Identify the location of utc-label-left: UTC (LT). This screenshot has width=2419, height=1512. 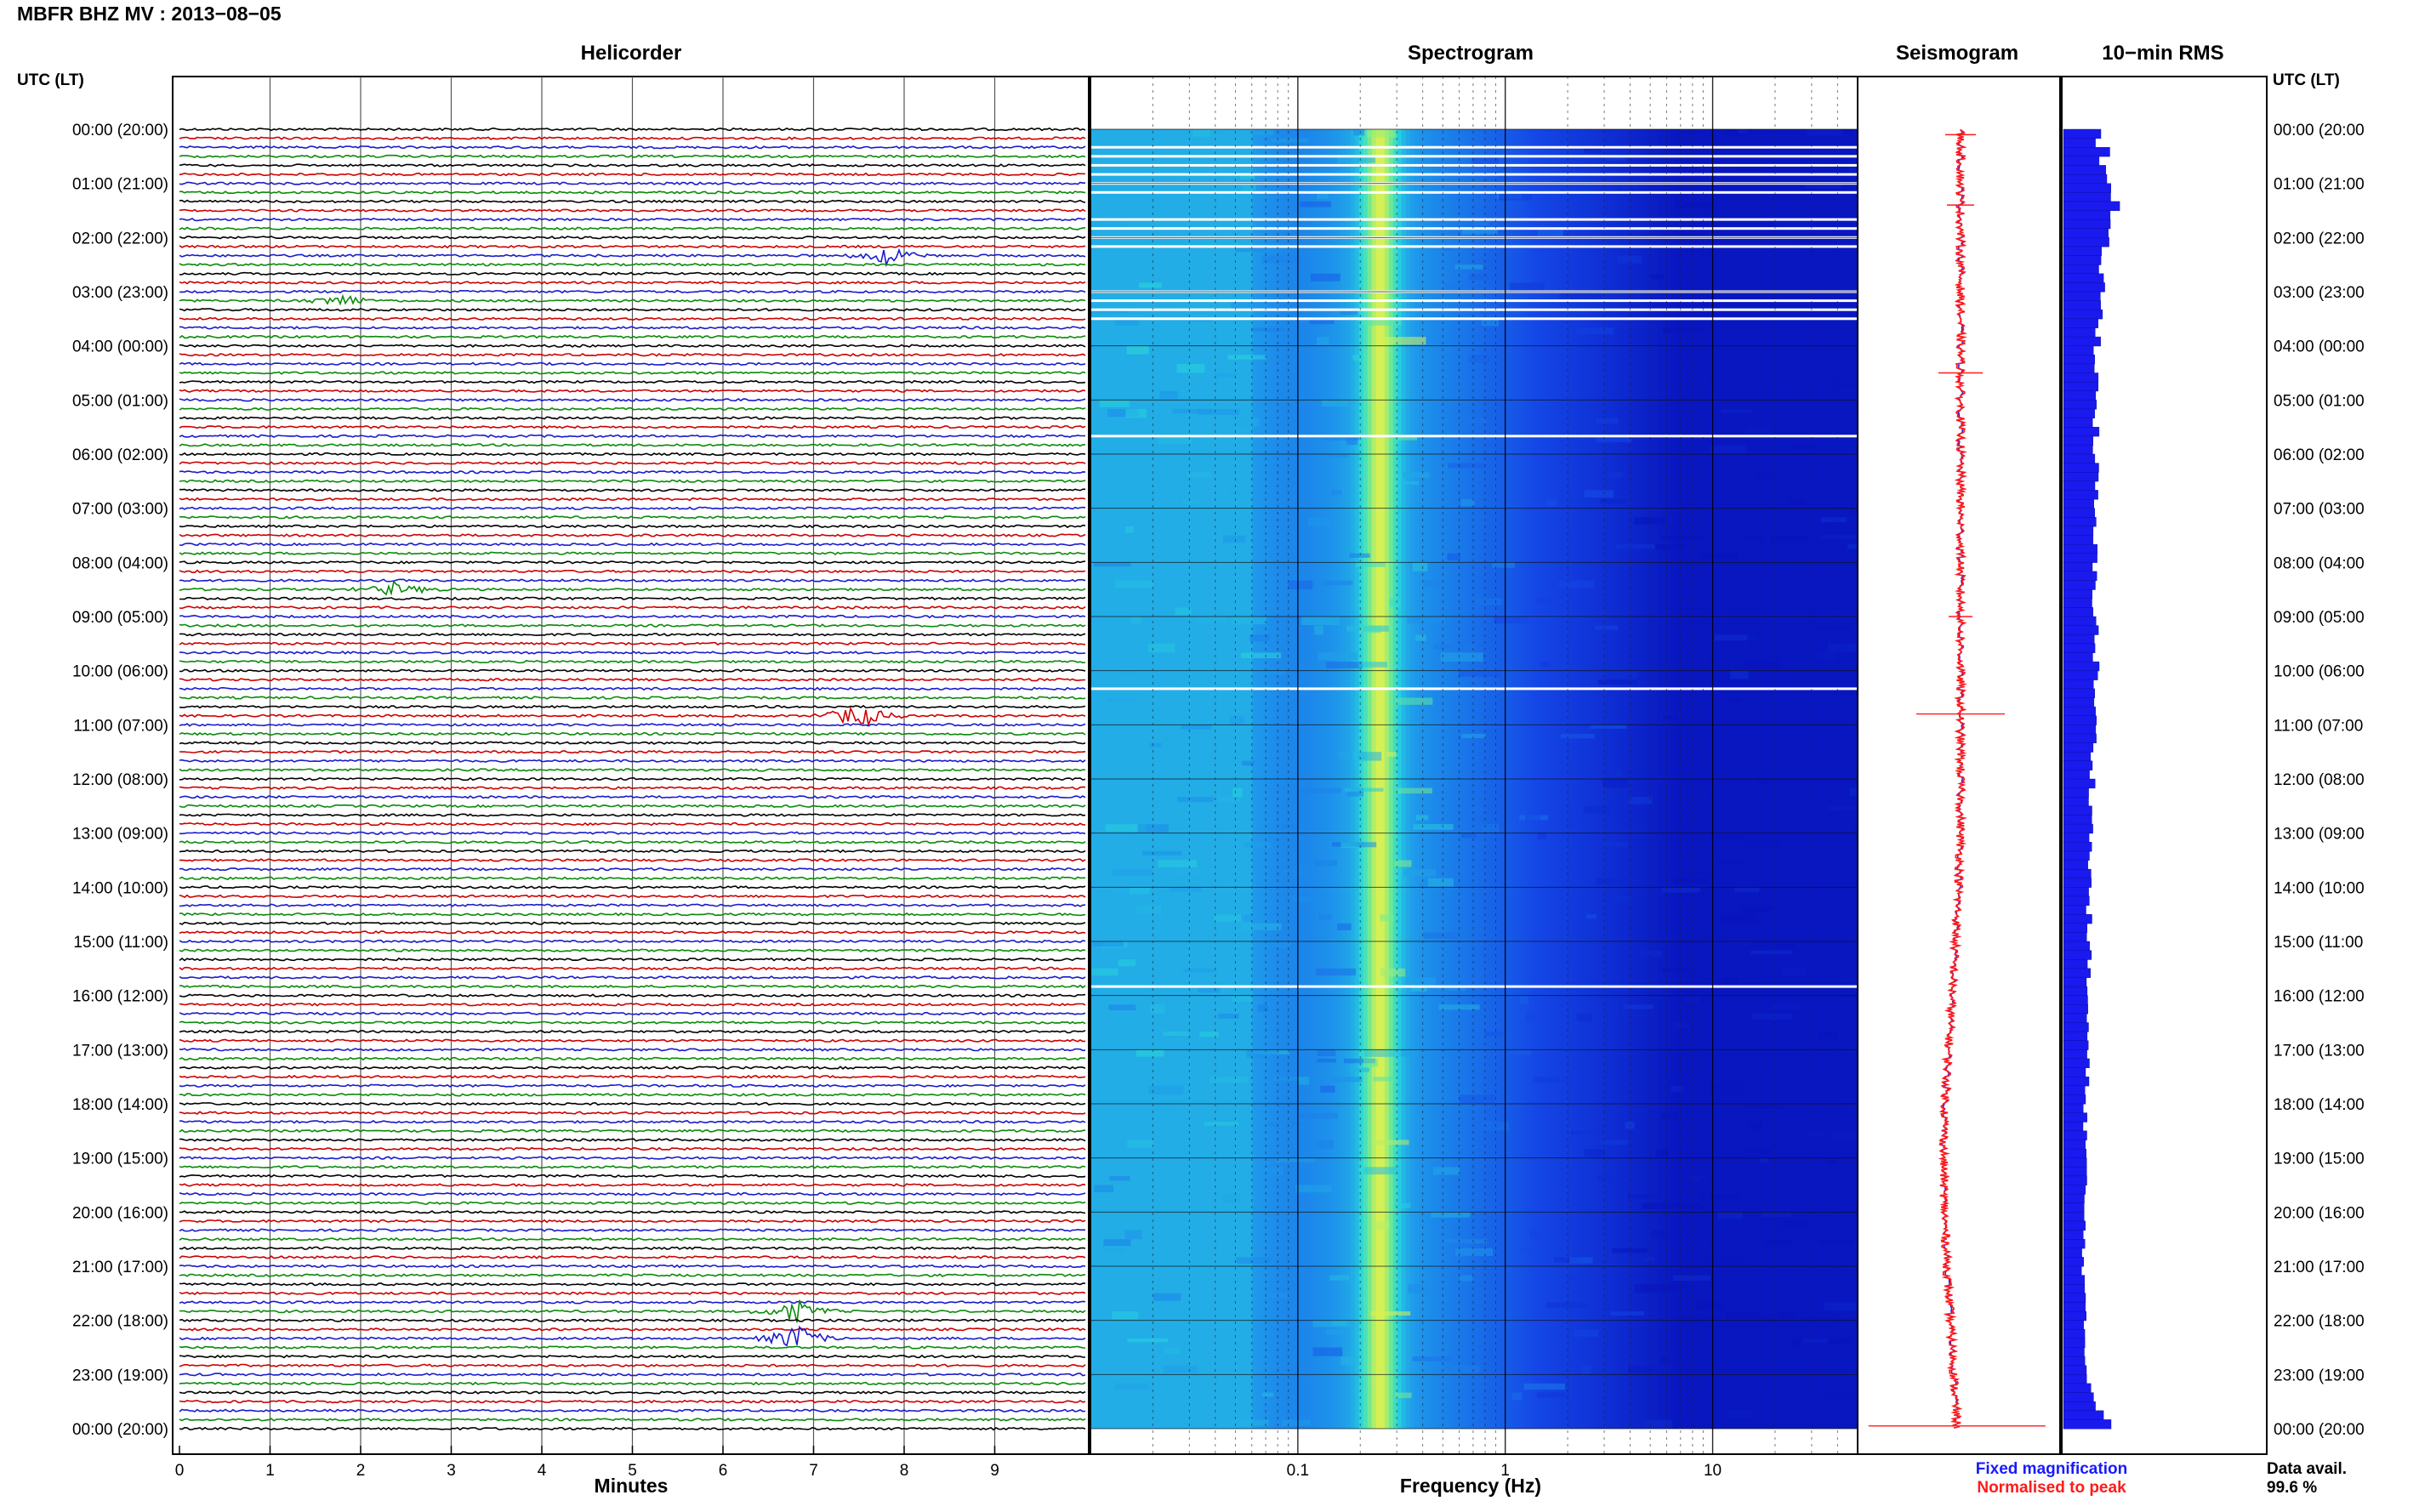
(50, 80).